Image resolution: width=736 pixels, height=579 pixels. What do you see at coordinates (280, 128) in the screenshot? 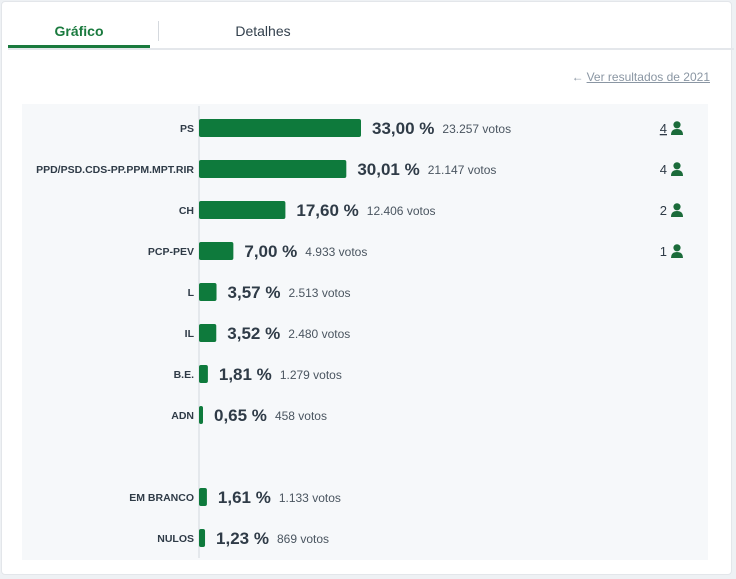
I see `party-row-0-bar` at bounding box center [280, 128].